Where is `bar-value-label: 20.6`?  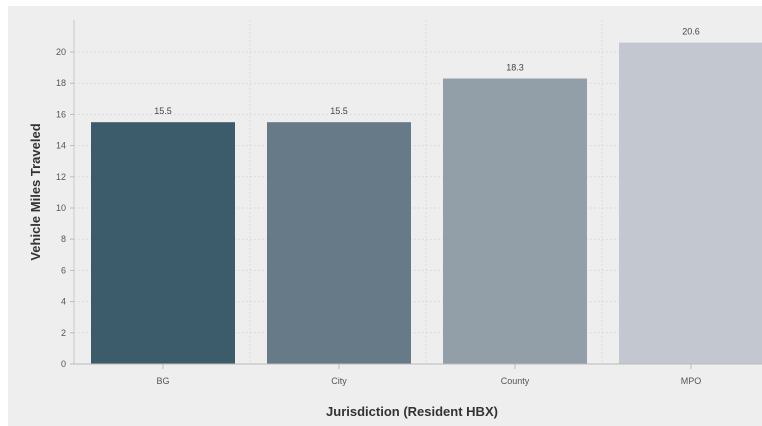 bar-value-label: 20.6 is located at coordinates (691, 32).